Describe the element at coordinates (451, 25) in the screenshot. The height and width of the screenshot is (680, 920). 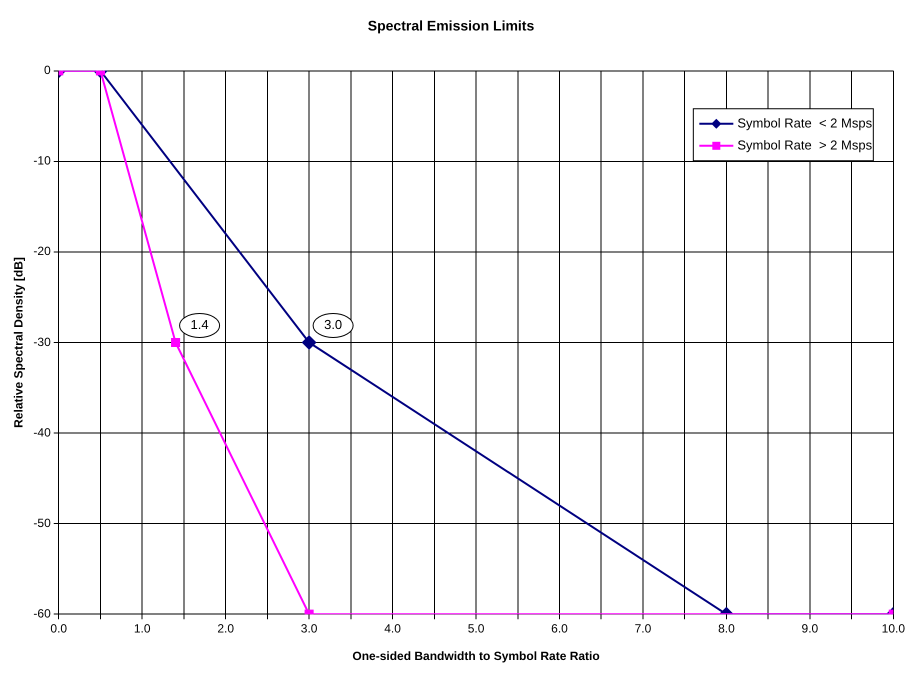
I see `chart-title: Spectral Emission Limits` at that location.